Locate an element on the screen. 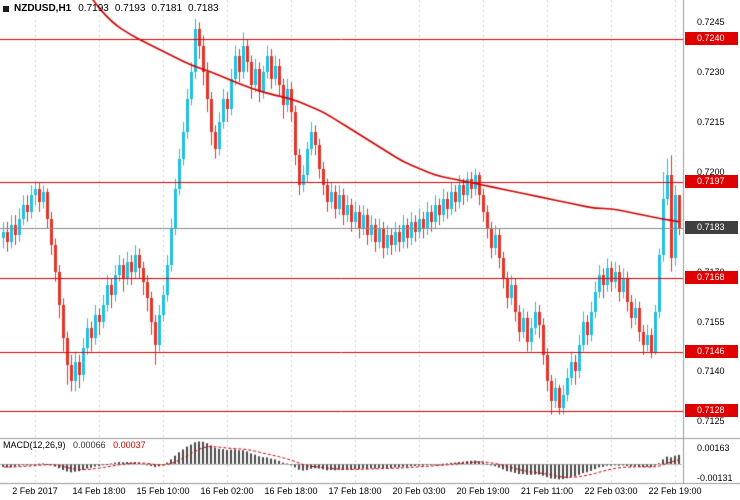 Image resolution: width=740 pixels, height=500 pixels. price-axis-label: 0.7230 is located at coordinates (711, 72).